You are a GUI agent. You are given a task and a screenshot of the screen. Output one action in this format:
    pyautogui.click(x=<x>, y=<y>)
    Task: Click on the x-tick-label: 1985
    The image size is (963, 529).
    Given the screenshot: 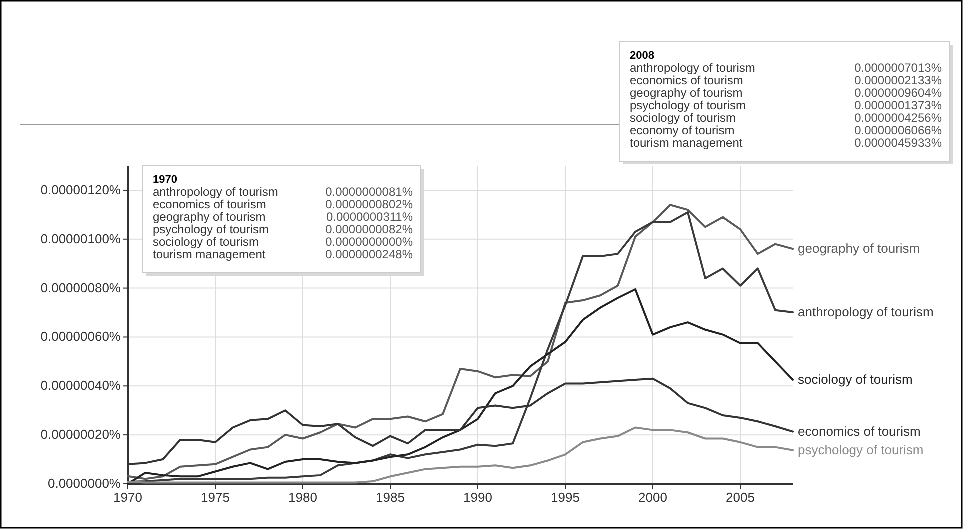 What is the action you would take?
    pyautogui.click(x=390, y=497)
    